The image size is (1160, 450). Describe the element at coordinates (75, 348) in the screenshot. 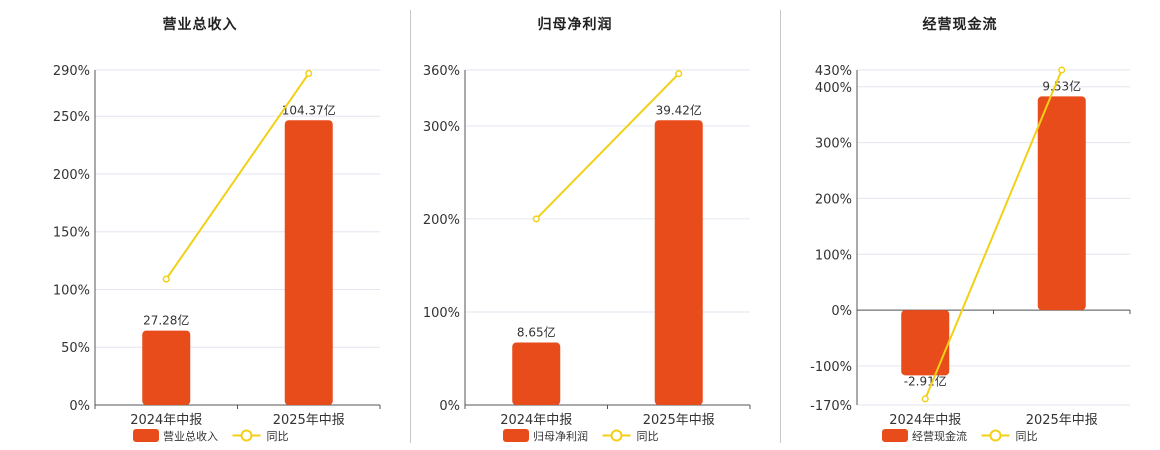

I see `y-tick-label: 50%` at that location.